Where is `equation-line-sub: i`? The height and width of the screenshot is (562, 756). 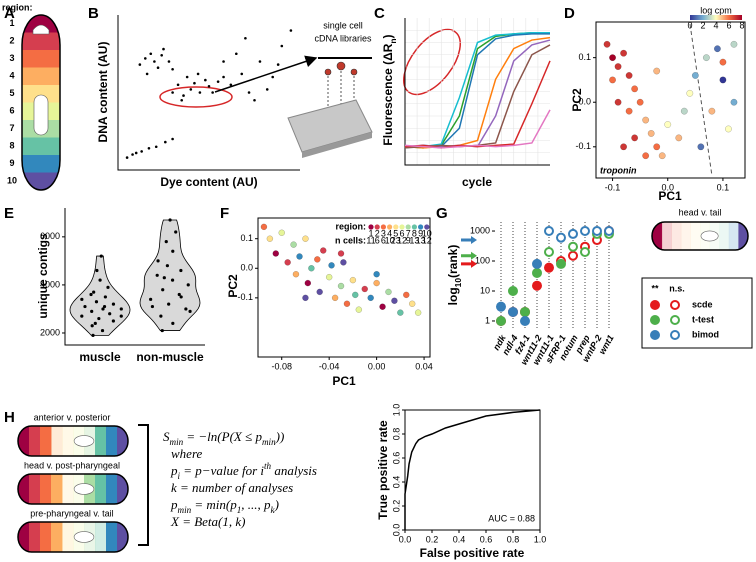 equation-line-sub: i is located at coordinates (179, 476).